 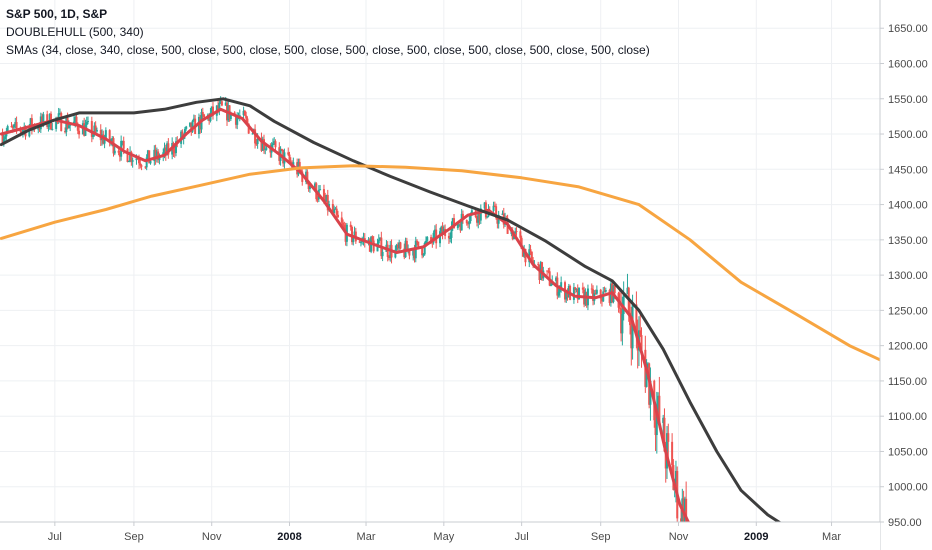 What do you see at coordinates (601, 537) in the screenshot?
I see `time-tick-label: Sep` at bounding box center [601, 537].